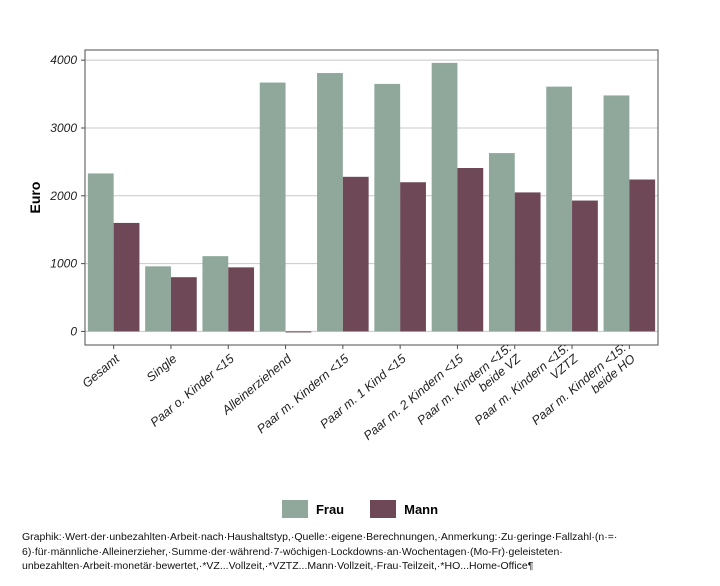  I want to click on y-axis: 0 1000 2000 3000 4000, so click(67, 195).